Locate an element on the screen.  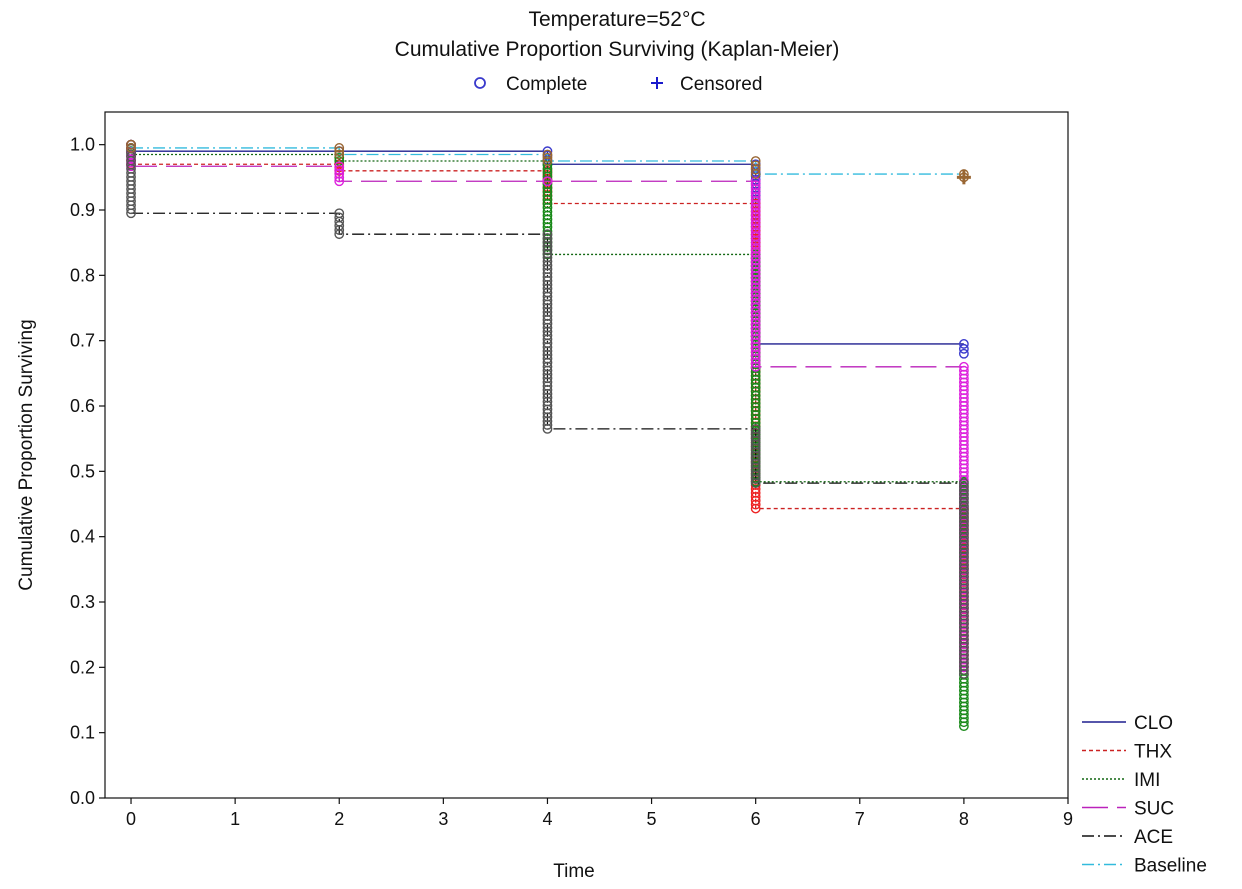
x-tick-label: 0 is located at coordinates (131, 819).